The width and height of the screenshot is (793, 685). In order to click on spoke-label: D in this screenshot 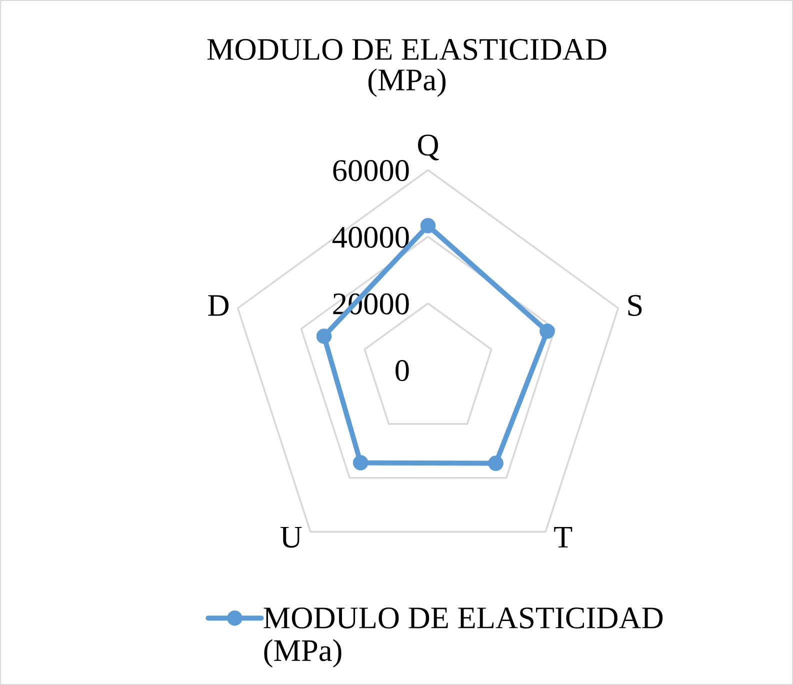, I will do `click(218, 305)`.